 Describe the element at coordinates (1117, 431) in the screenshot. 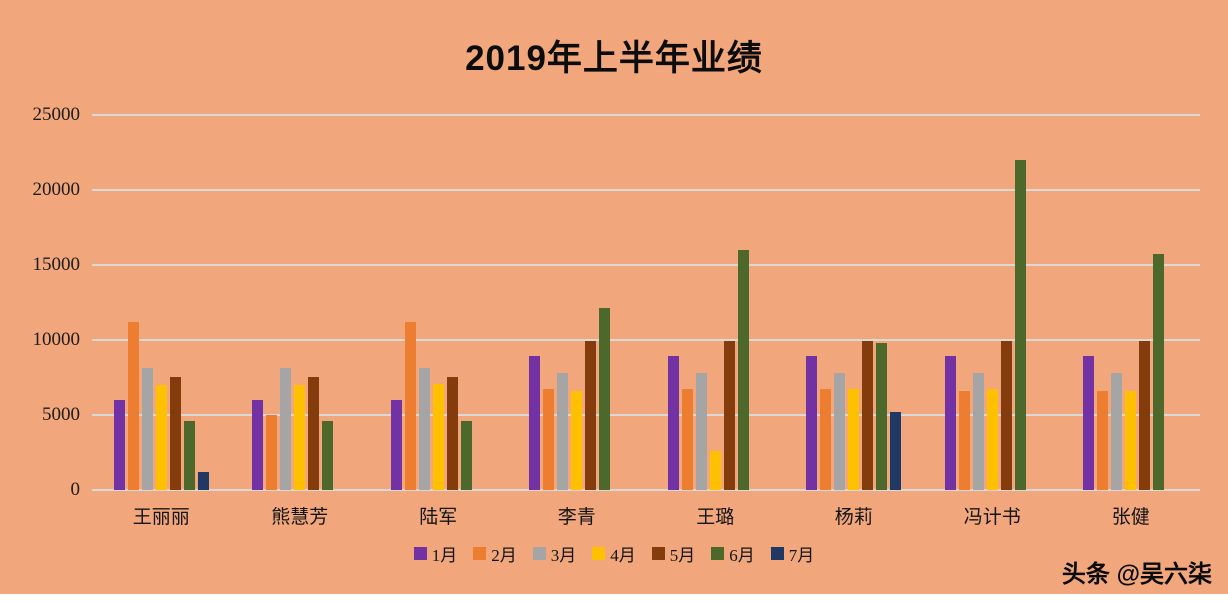

I see `bar-3月-张健` at that location.